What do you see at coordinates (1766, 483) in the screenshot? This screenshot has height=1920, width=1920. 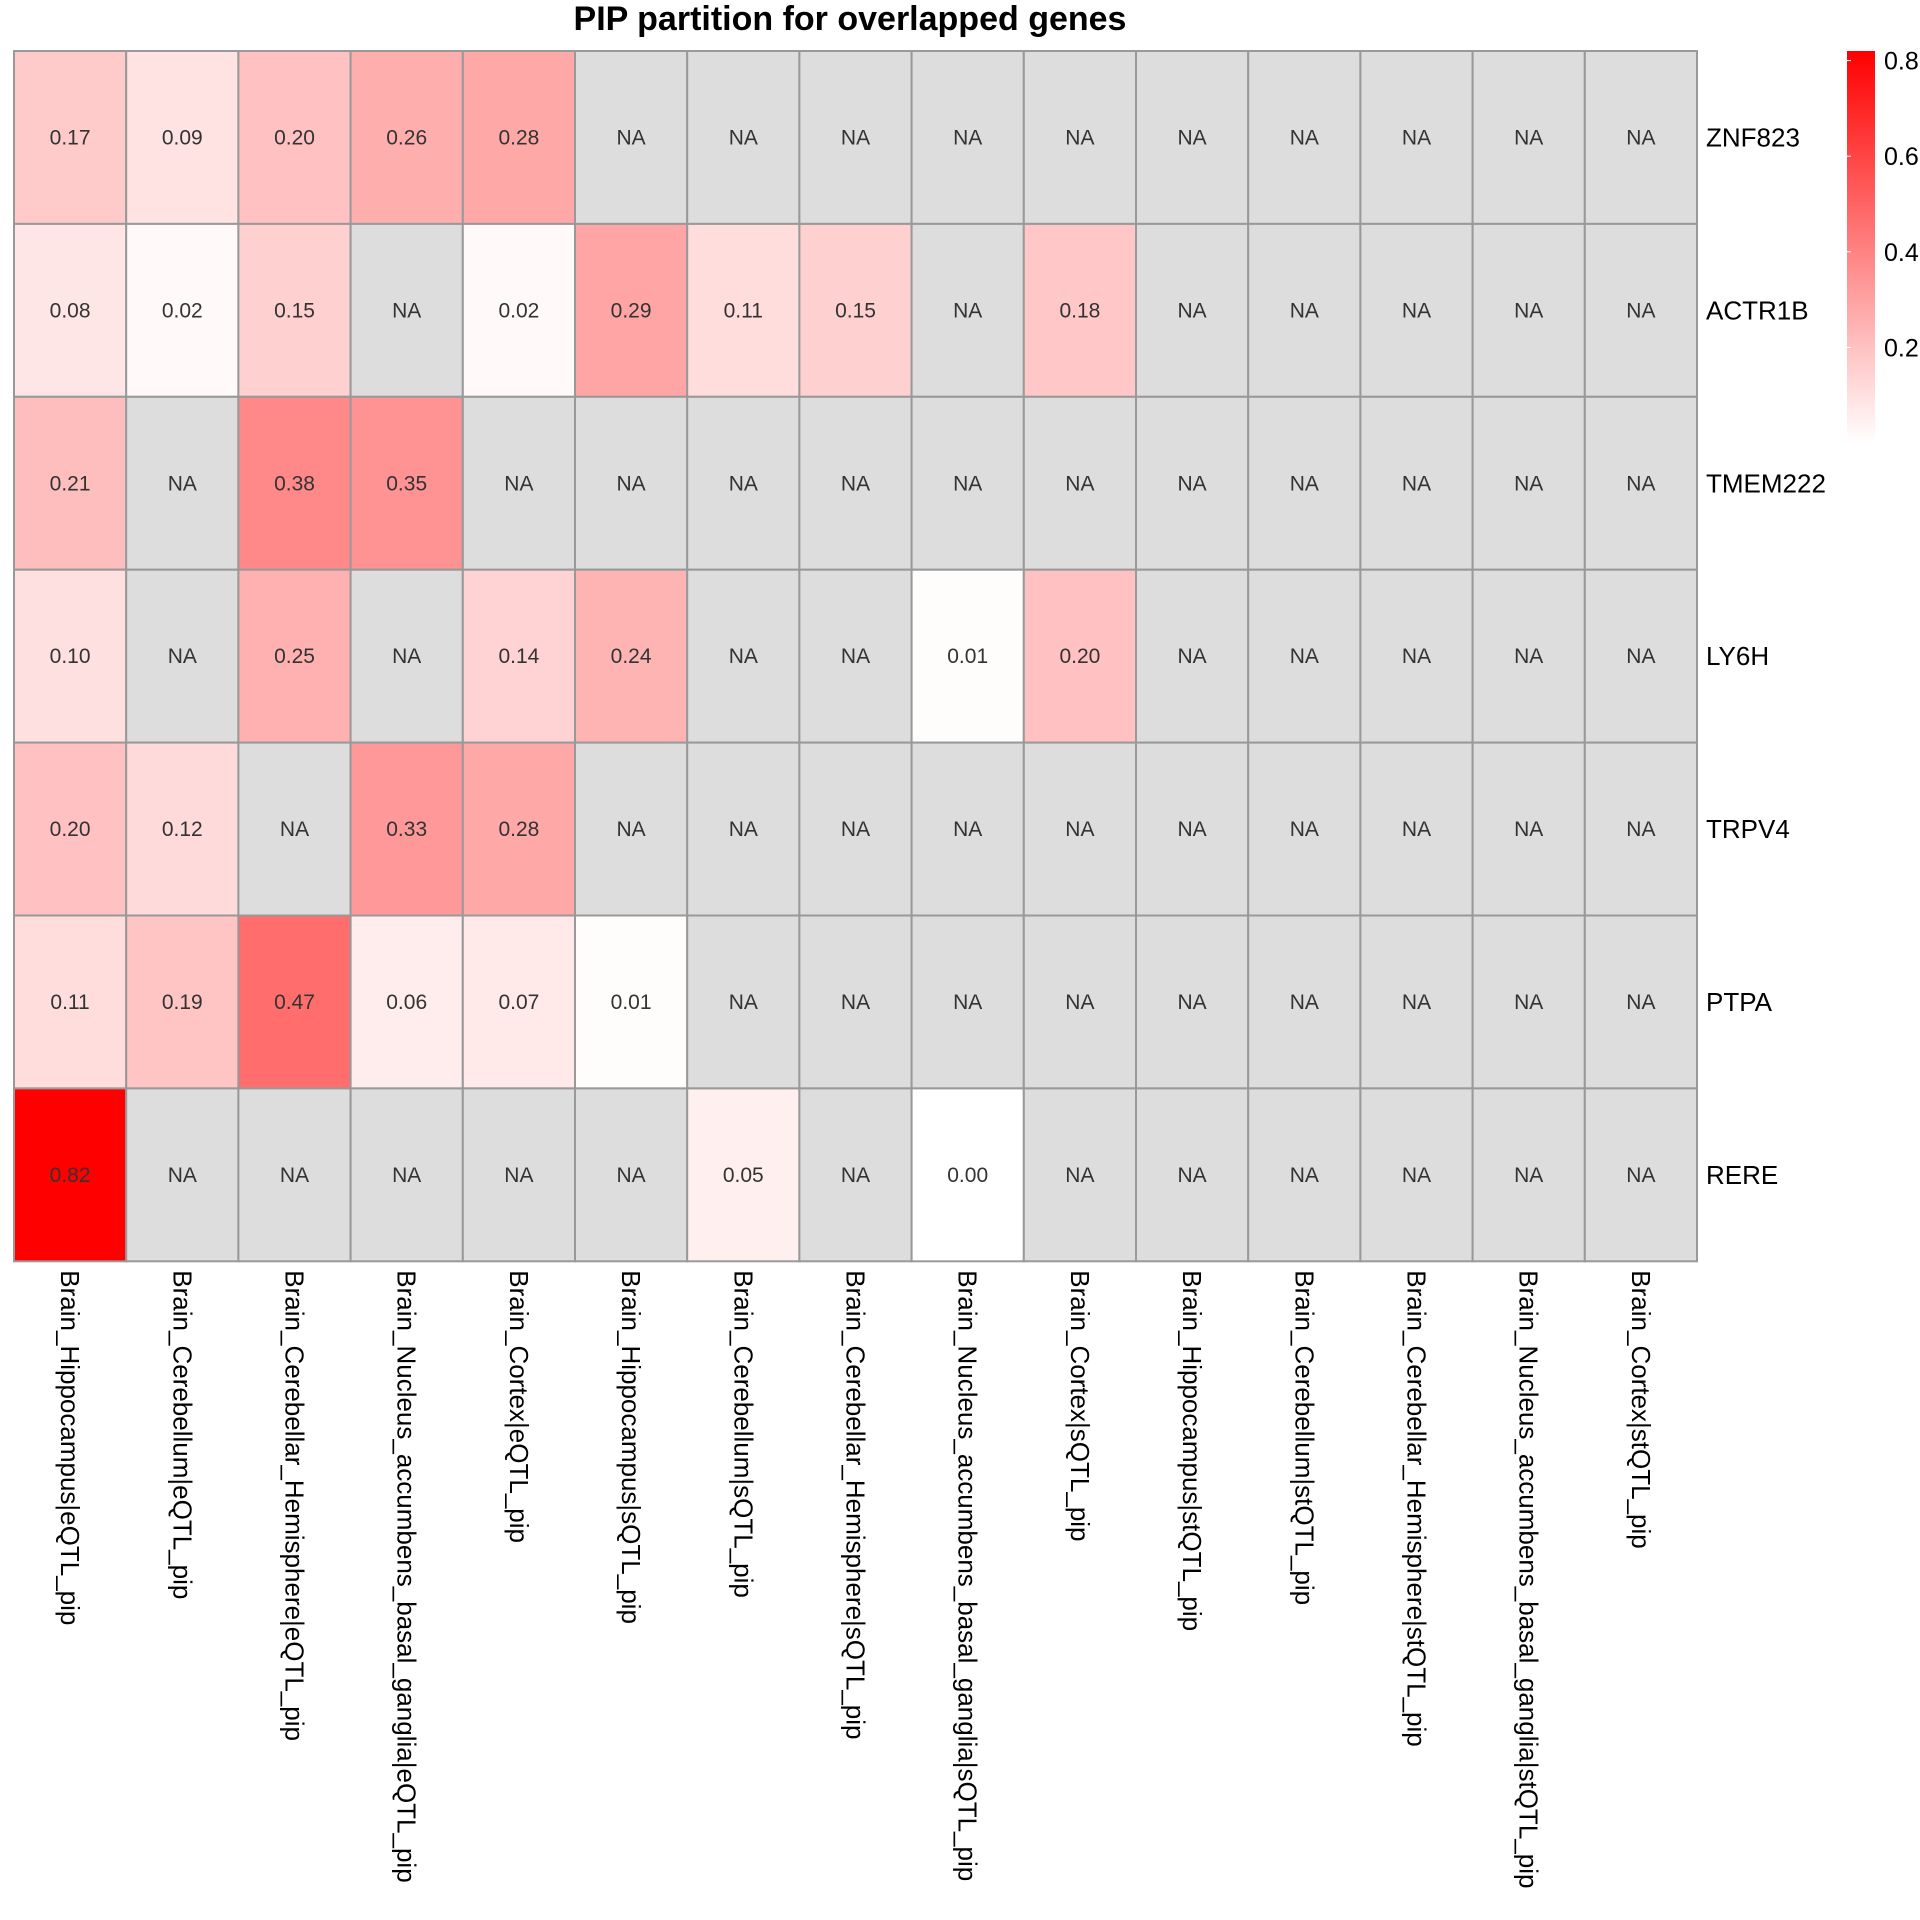 I see `row-label: TMEM222` at bounding box center [1766, 483].